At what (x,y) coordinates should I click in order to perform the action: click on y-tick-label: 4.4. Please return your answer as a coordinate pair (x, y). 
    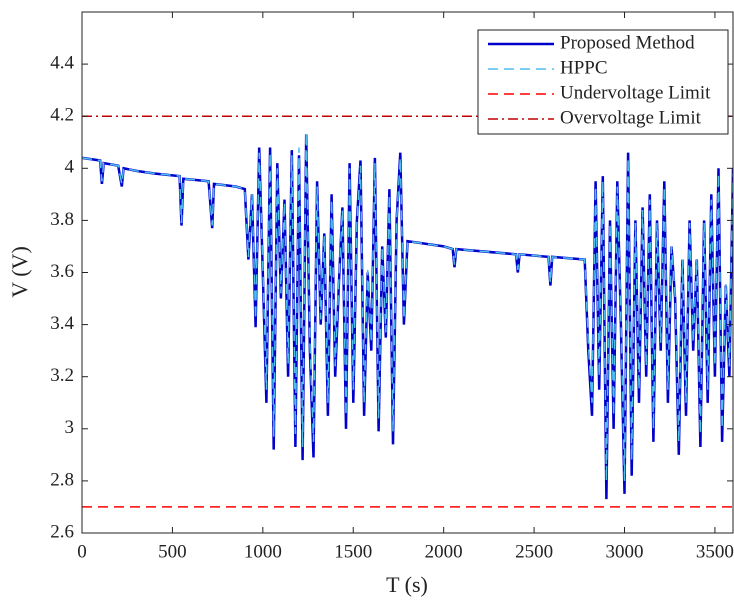
    Looking at the image, I should click on (62, 62).